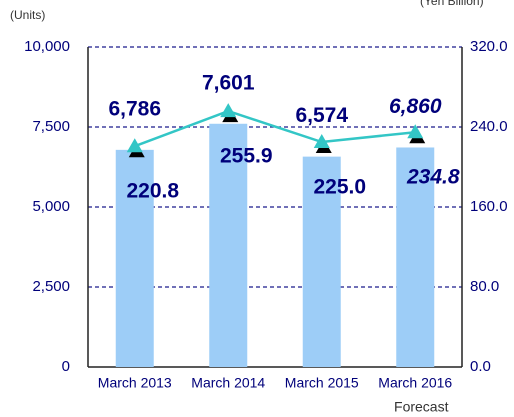  I want to click on y2-axis-label: (Yen Billion), so click(452, 4).